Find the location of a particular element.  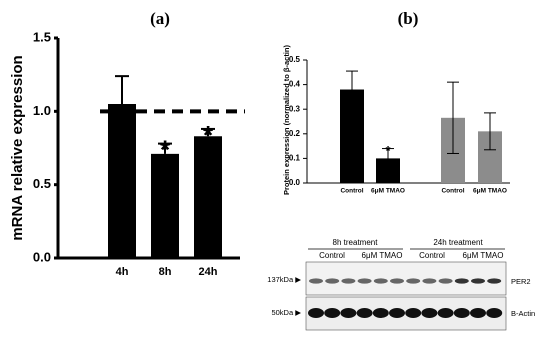

blot-group: 24h treatment is located at coordinates (458, 242).